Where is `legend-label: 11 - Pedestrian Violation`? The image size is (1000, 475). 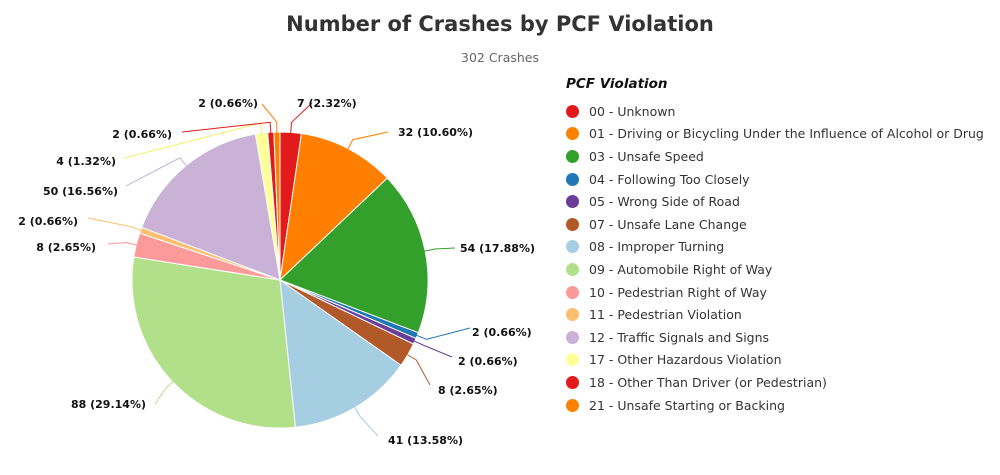
legend-label: 11 - Pedestrian Violation is located at coordinates (665, 315).